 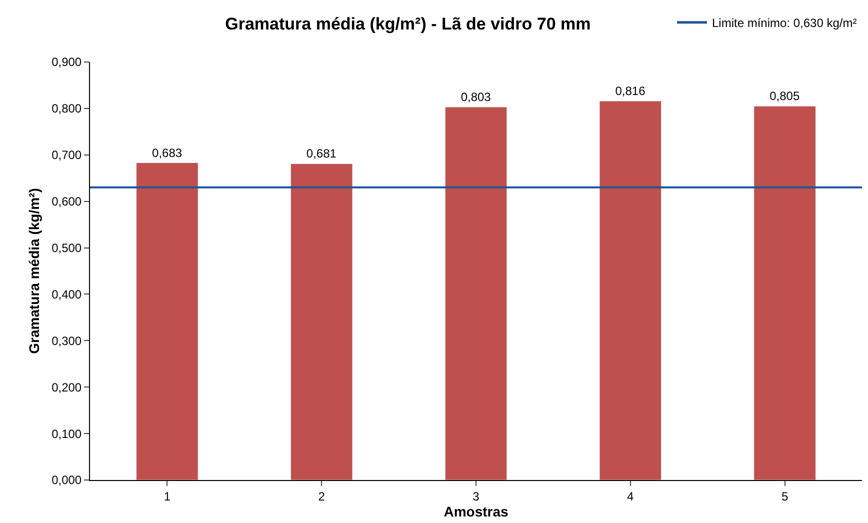 What do you see at coordinates (630, 496) in the screenshot?
I see `x-tick-label: 4` at bounding box center [630, 496].